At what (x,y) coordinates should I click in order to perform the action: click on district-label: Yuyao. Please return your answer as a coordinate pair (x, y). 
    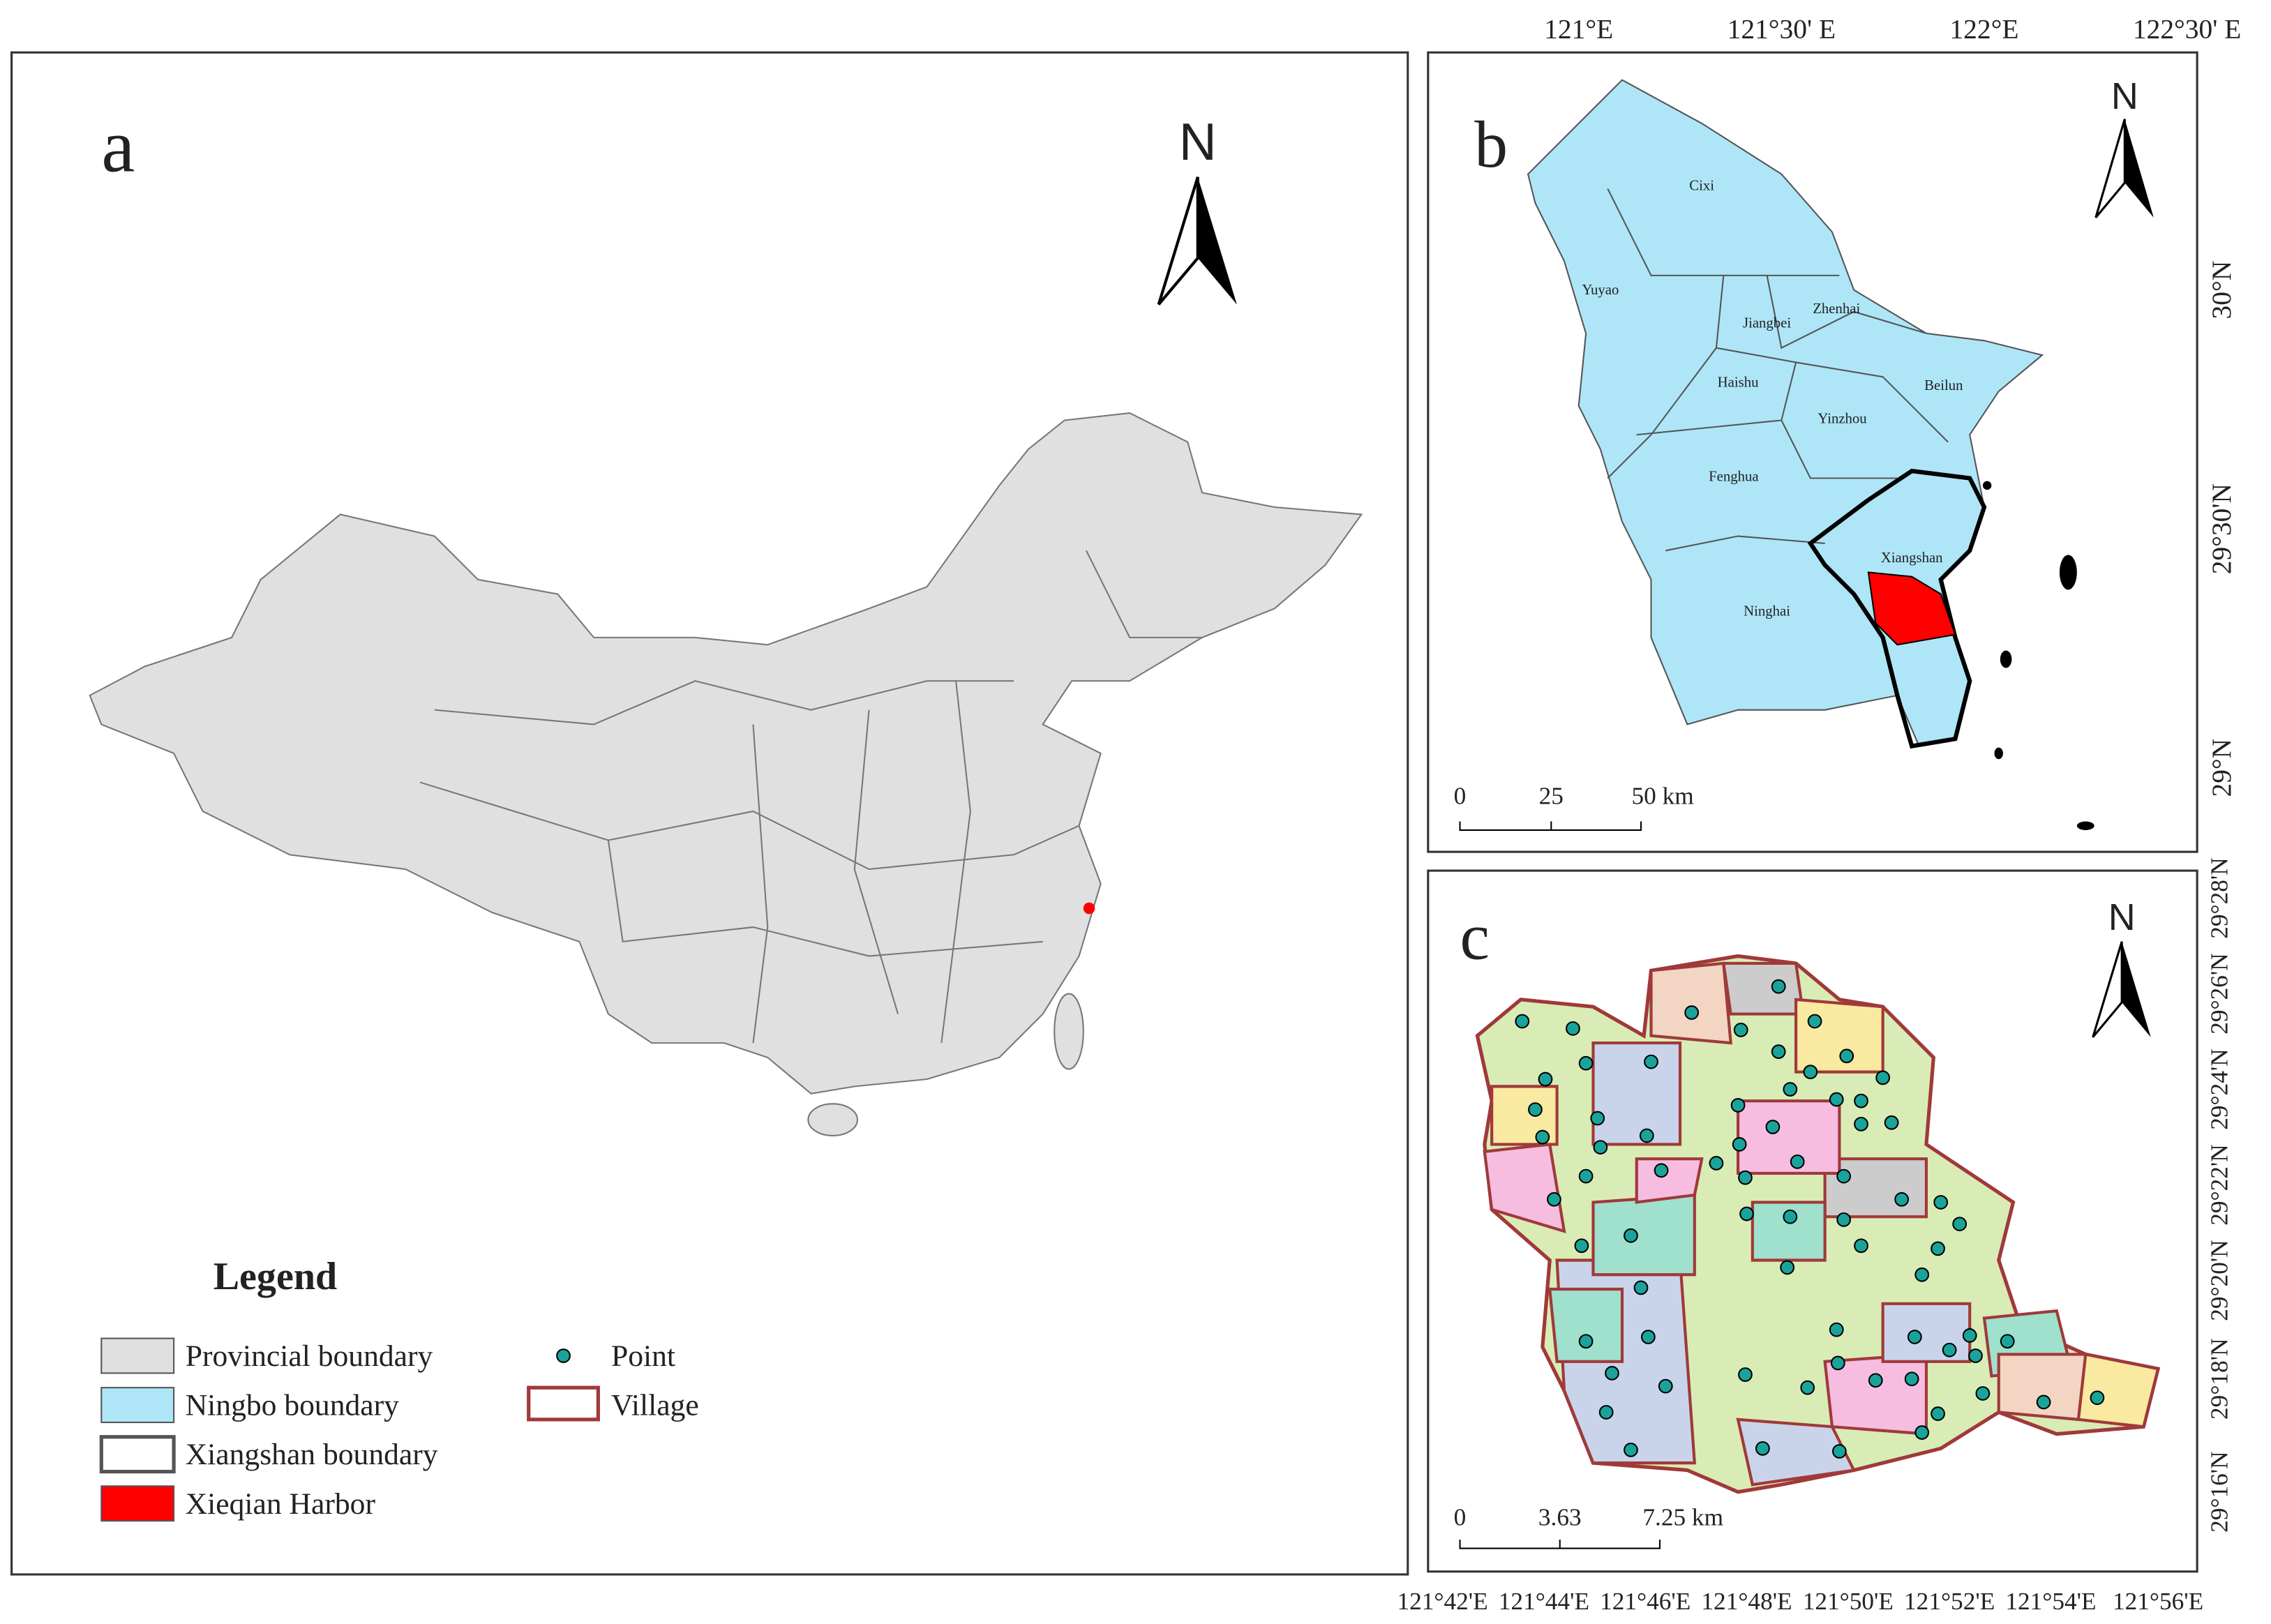
    Looking at the image, I should click on (1600, 290).